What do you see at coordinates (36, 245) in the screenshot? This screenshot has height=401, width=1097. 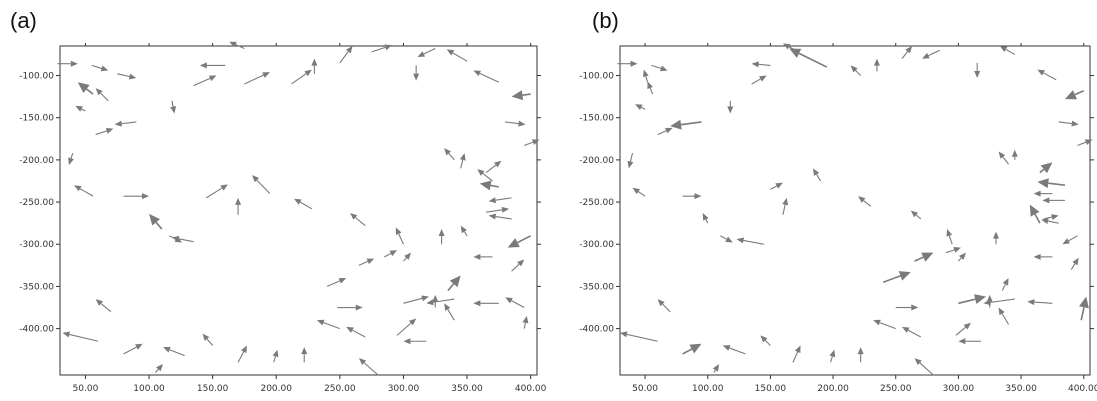 I see `y-tick-label: -300.00` at bounding box center [36, 245].